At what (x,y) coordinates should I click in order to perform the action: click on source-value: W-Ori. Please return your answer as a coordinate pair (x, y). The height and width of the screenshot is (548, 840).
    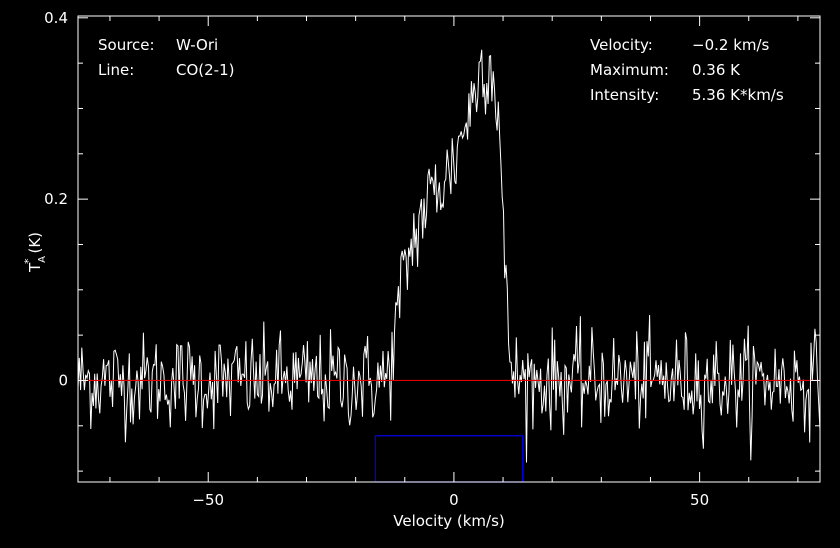
    Looking at the image, I should click on (197, 45).